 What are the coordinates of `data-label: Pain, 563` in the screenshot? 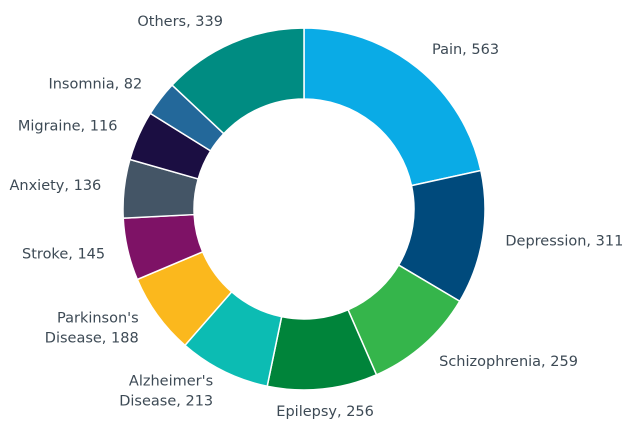 It's located at (465, 50).